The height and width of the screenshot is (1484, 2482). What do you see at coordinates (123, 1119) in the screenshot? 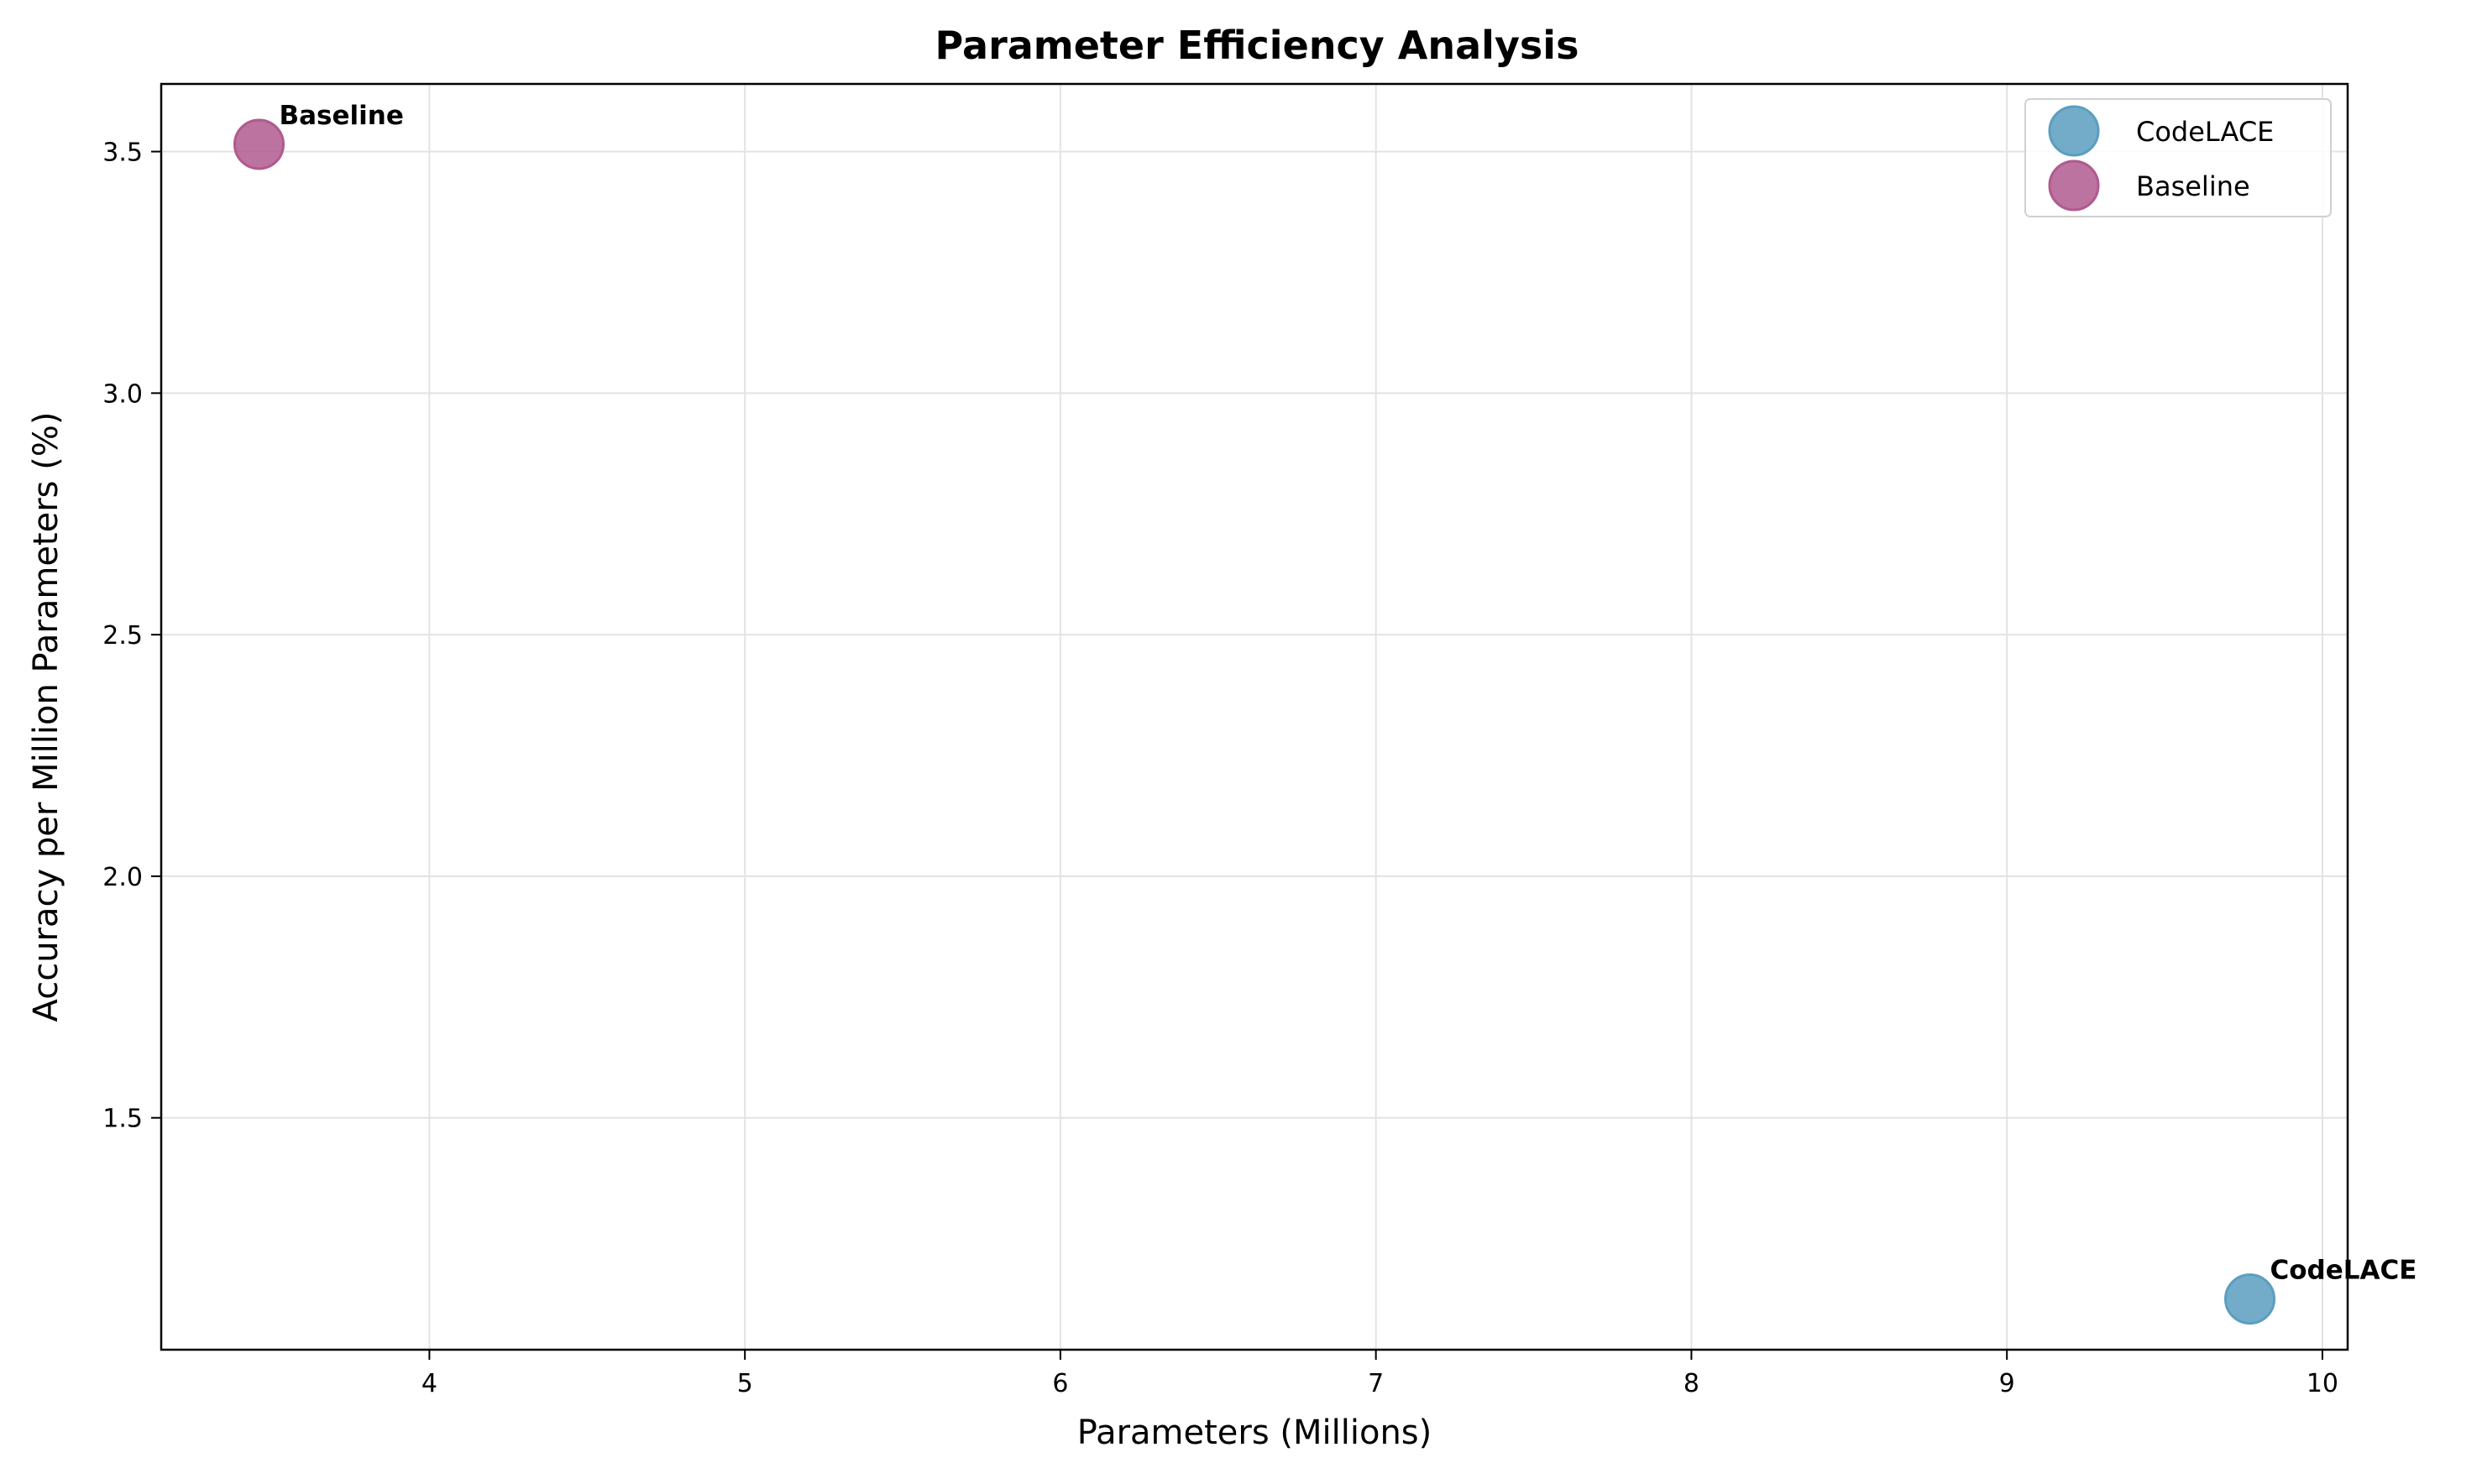
I see `y-tick-label: 1.5` at bounding box center [123, 1119].